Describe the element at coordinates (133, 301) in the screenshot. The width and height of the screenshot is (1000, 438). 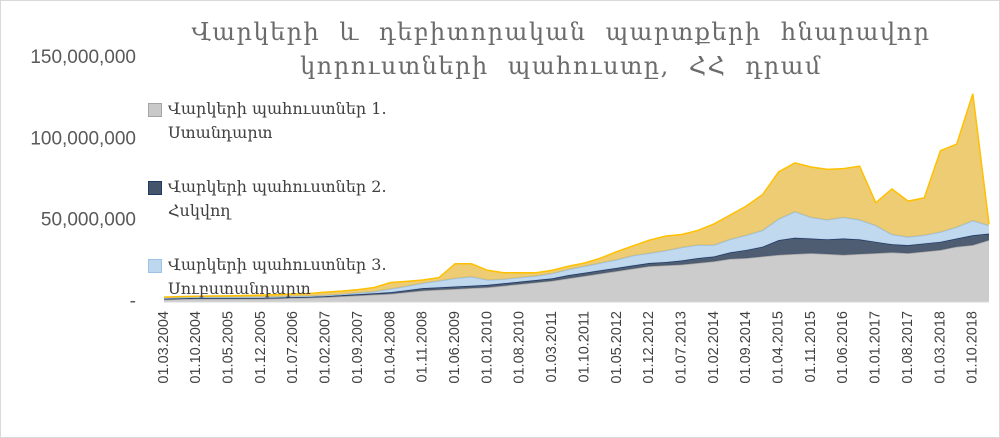
I see `y-tick-label: -` at that location.